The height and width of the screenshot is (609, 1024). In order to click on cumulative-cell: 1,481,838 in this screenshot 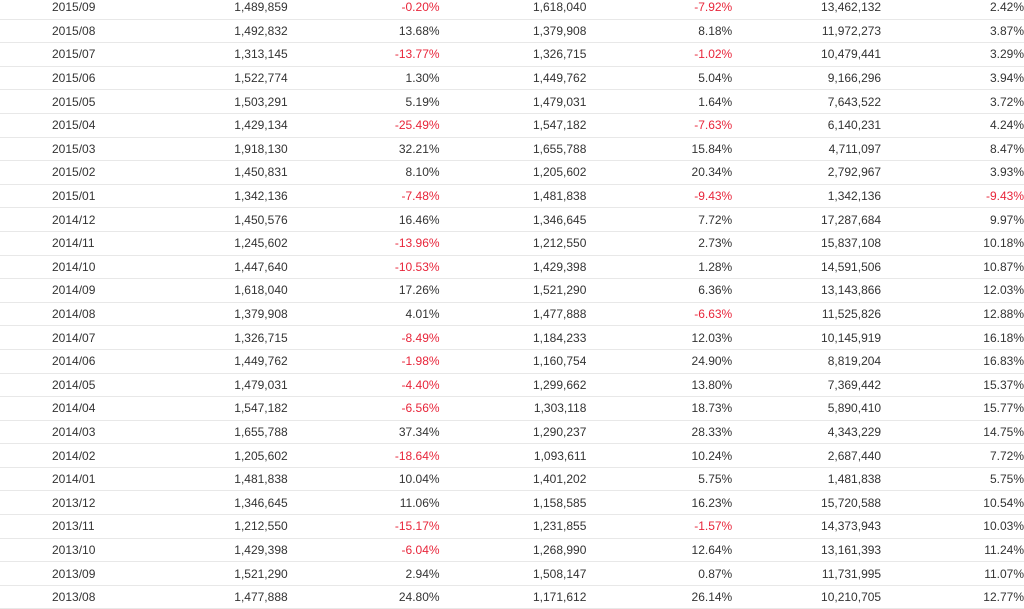, I will do `click(807, 479)`.